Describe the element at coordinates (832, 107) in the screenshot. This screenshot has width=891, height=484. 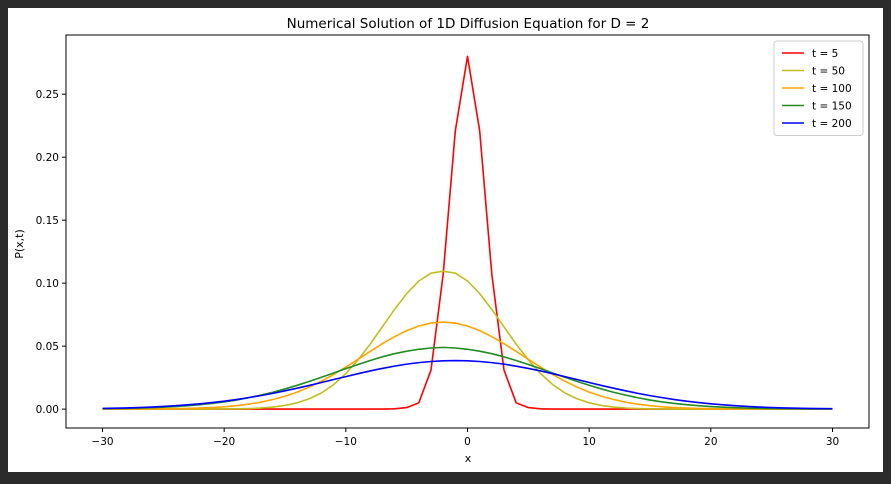
I see `legend-label: t = 150` at that location.